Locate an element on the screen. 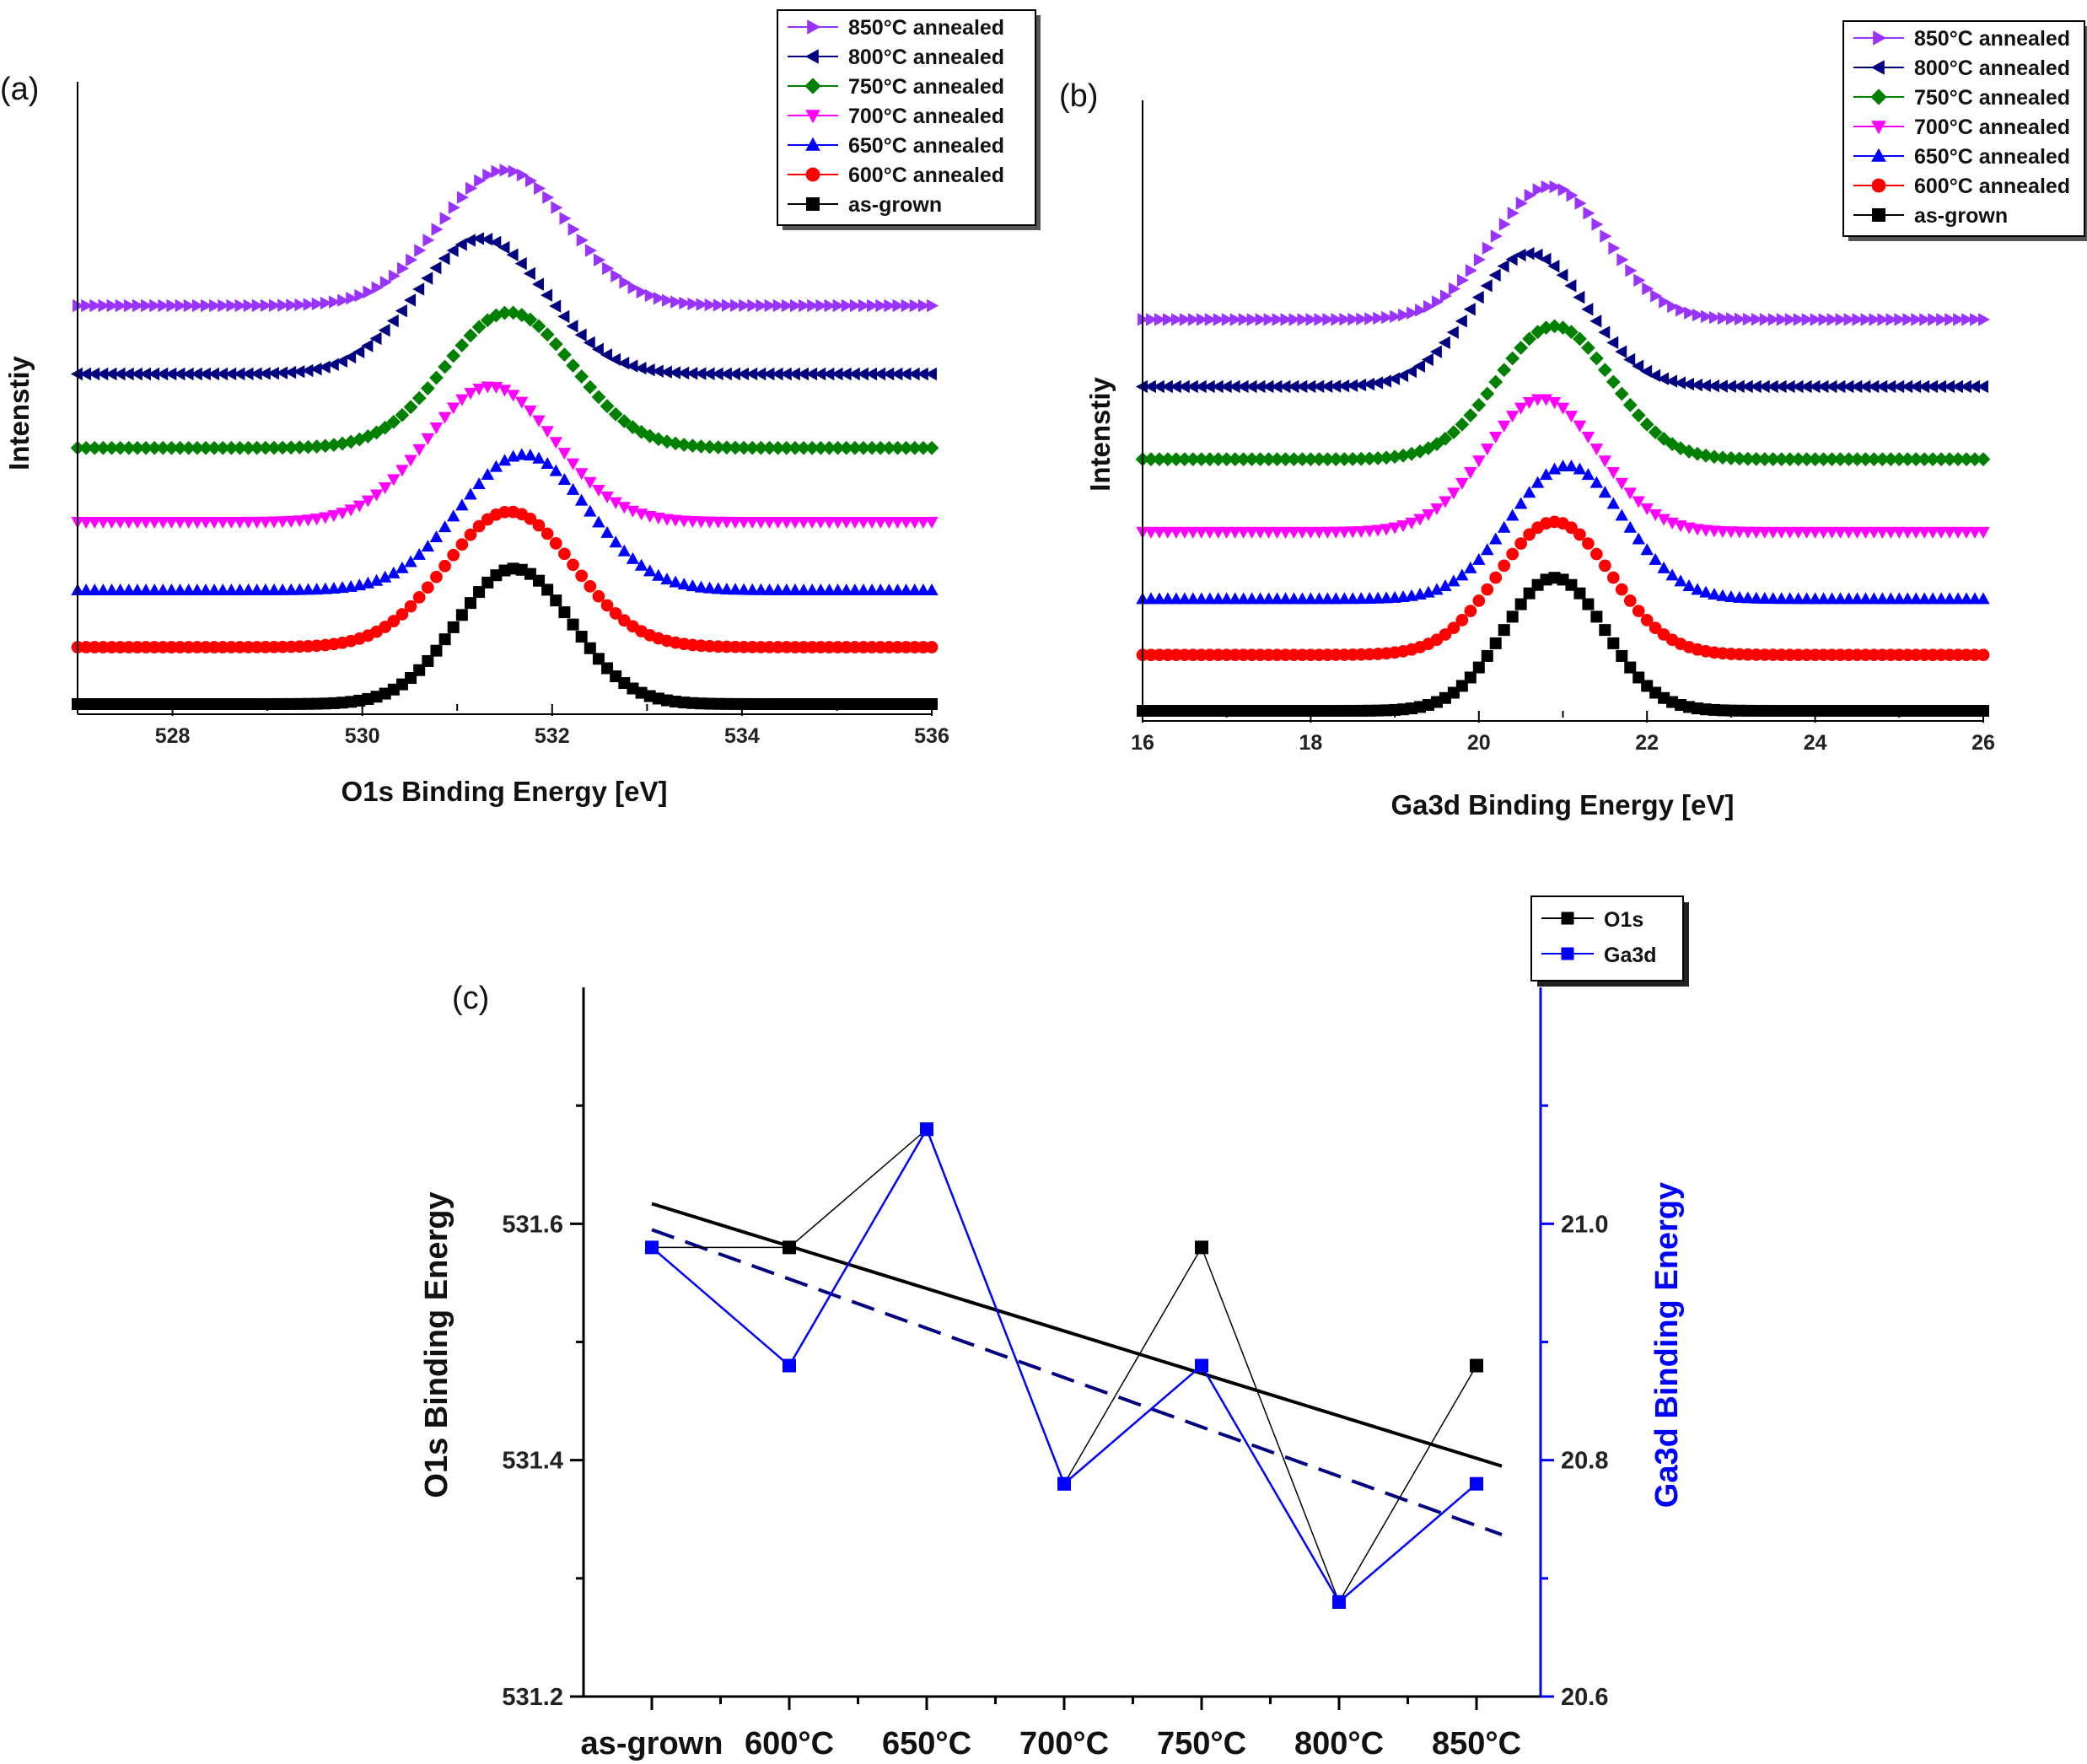  c-left-tick-label: 531.4 is located at coordinates (532, 1461).